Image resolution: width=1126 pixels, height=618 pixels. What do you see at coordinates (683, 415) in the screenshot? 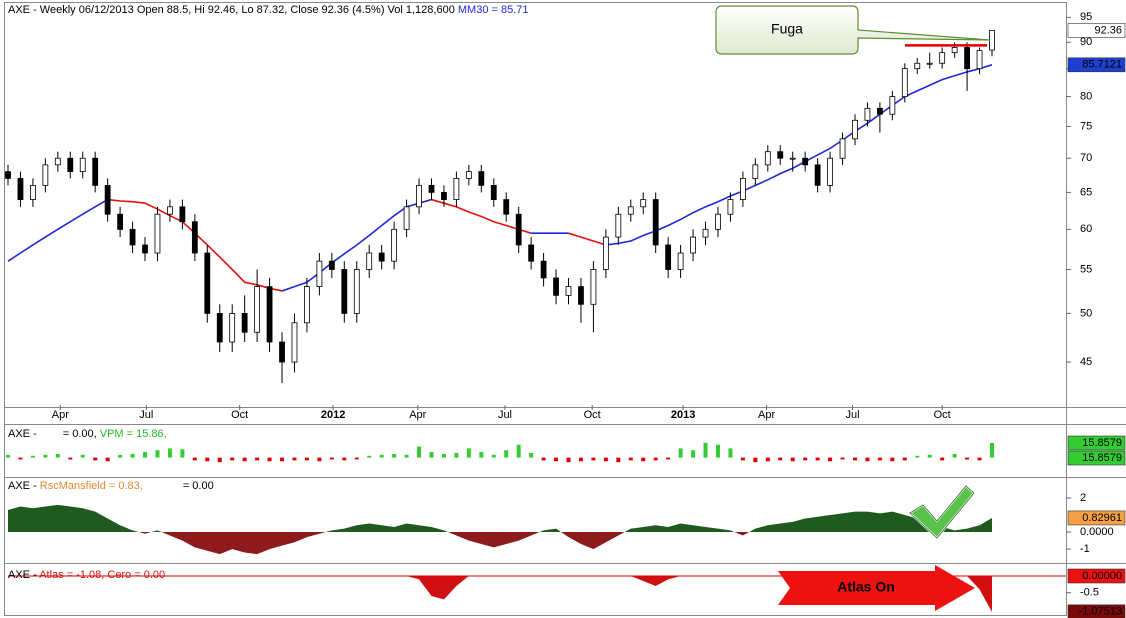
I see `x-tick-label: 2013` at bounding box center [683, 415].